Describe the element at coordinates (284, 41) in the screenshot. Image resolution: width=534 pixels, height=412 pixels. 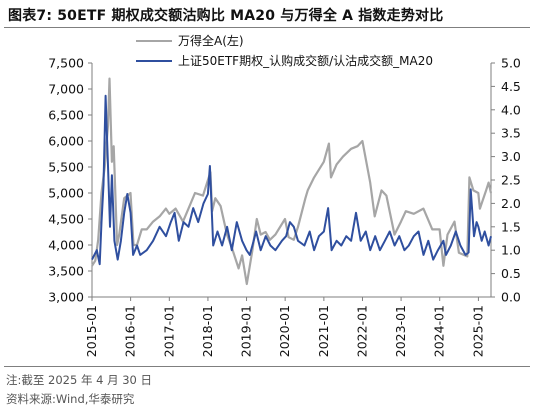
I see `legend-item-wind-a: 万得全A(左)` at that location.